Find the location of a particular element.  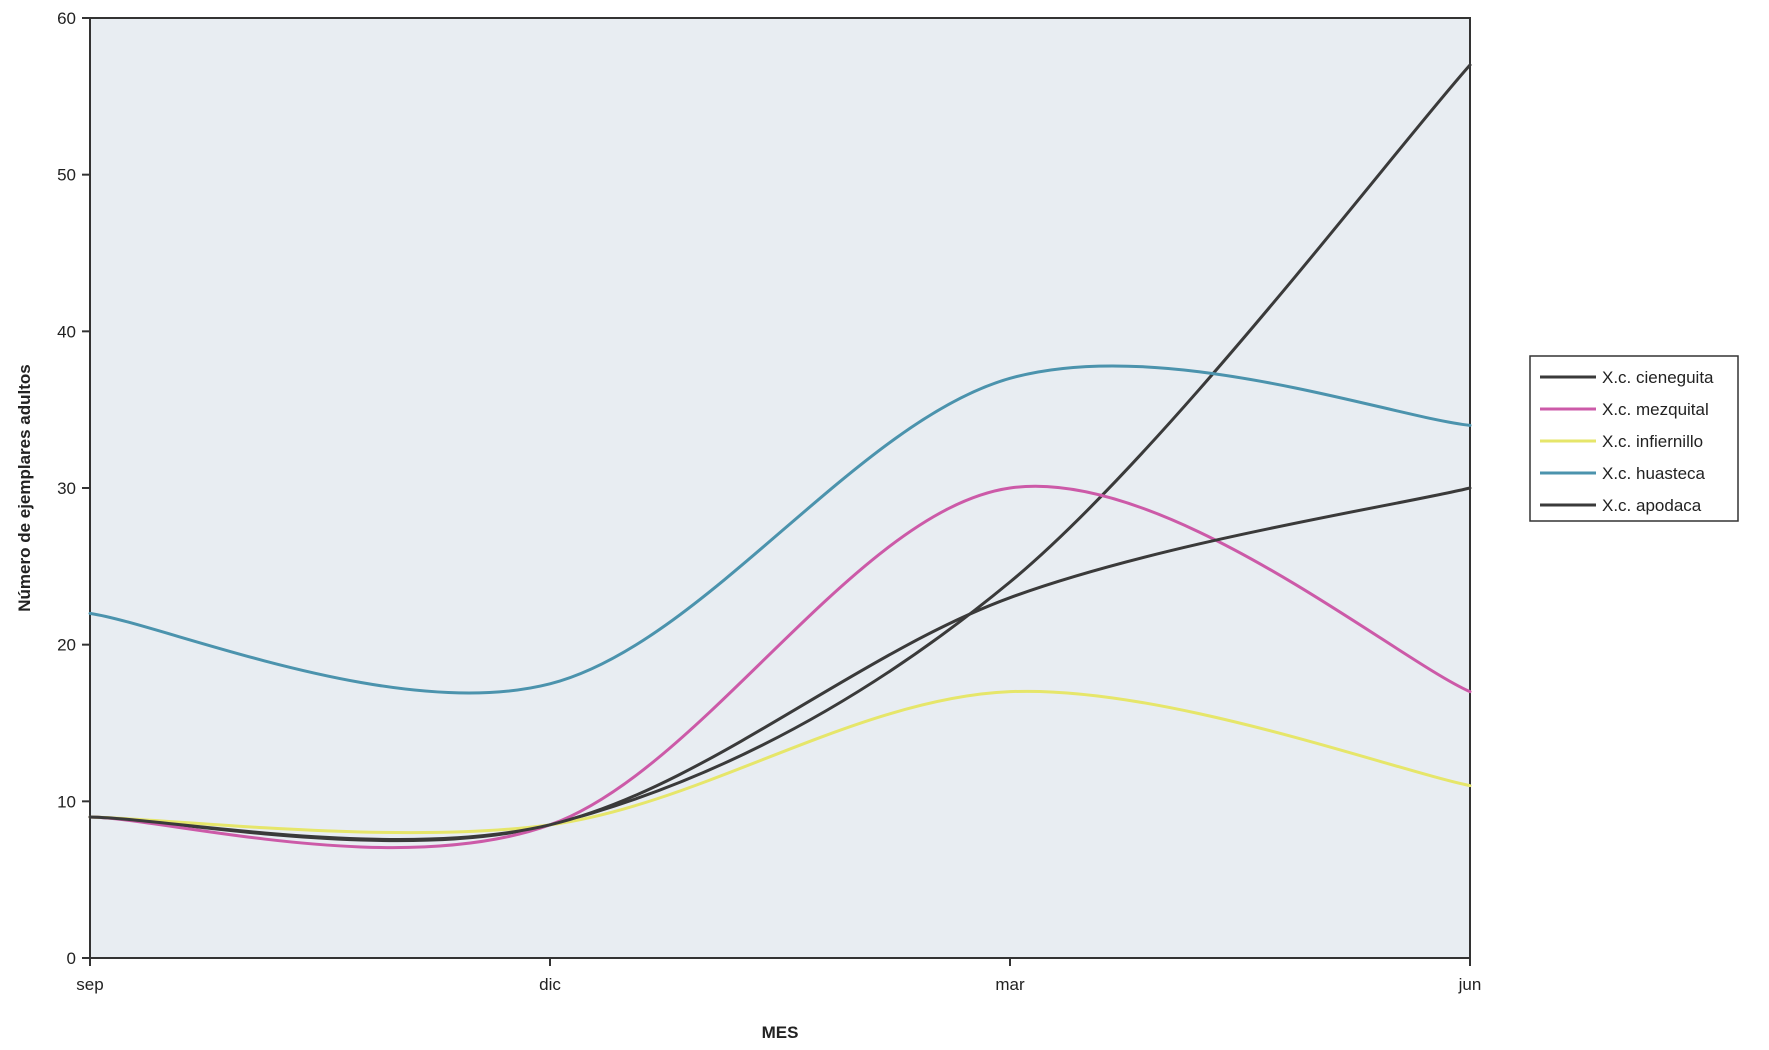

legend-label-x-c-infiernillo: X.c. infiernillo is located at coordinates (1652, 441).